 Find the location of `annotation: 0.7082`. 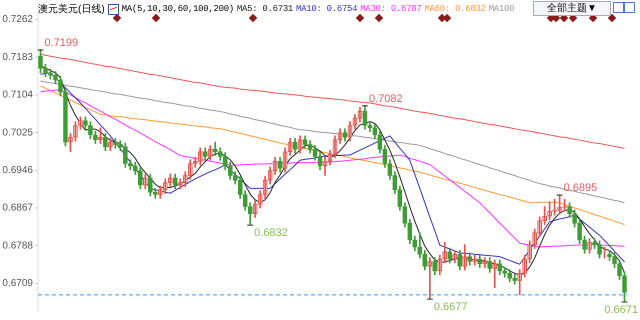

annotation: 0.7082 is located at coordinates (385, 98).